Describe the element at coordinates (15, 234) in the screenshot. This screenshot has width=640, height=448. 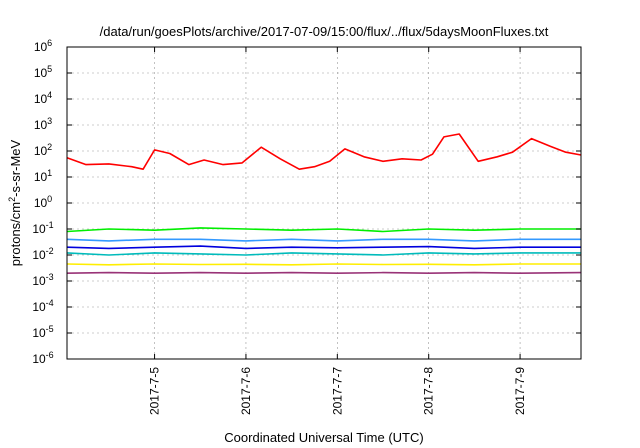
I see `y-axis-label-part-1: protons/cm` at that location.